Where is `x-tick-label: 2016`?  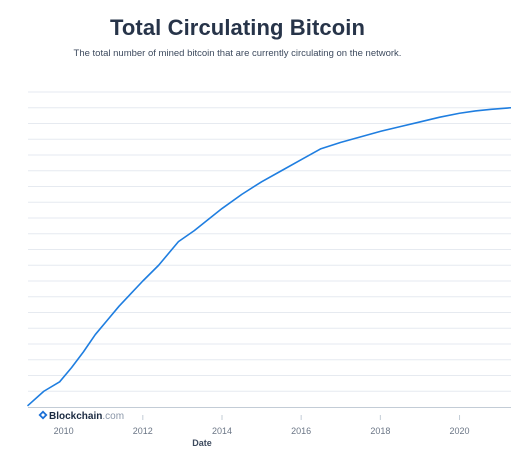 x-tick-label: 2016 is located at coordinates (301, 431).